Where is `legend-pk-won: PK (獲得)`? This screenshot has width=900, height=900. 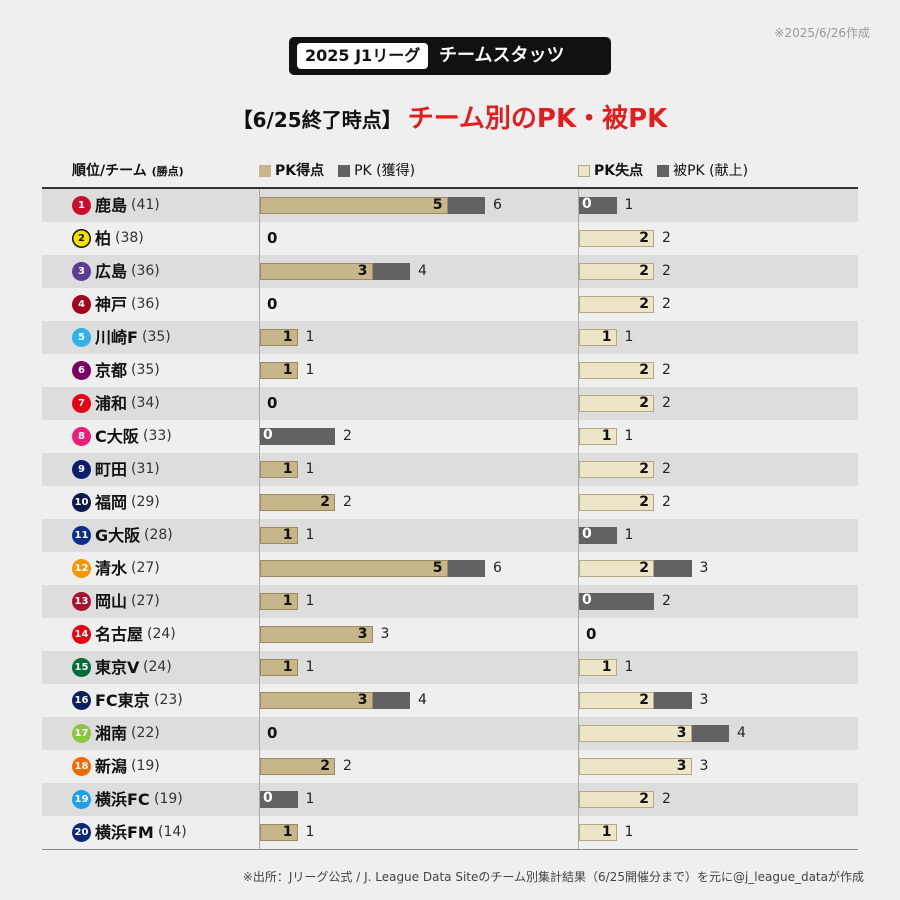
legend-pk-won: PK (獲得) is located at coordinates (385, 171).